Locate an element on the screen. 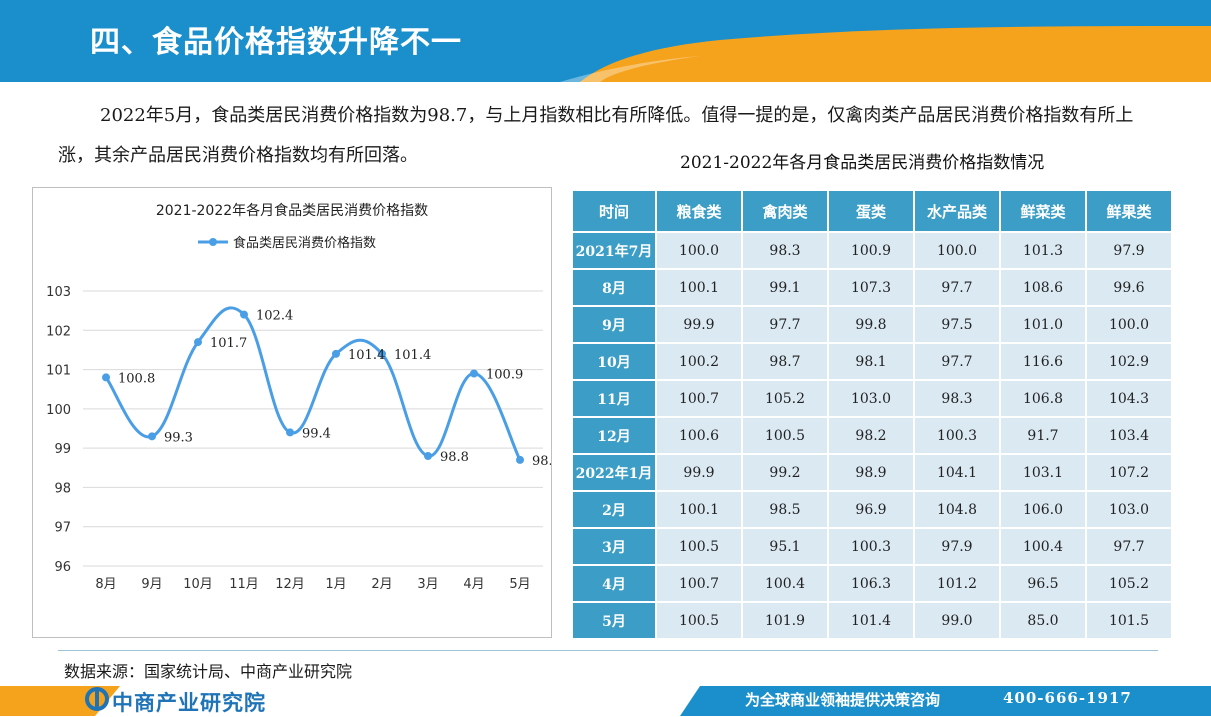 The height and width of the screenshot is (717, 1211). table-row: 8月 100.1 99.1 107.3 97.7 108.6 99.6 is located at coordinates (873, 288).